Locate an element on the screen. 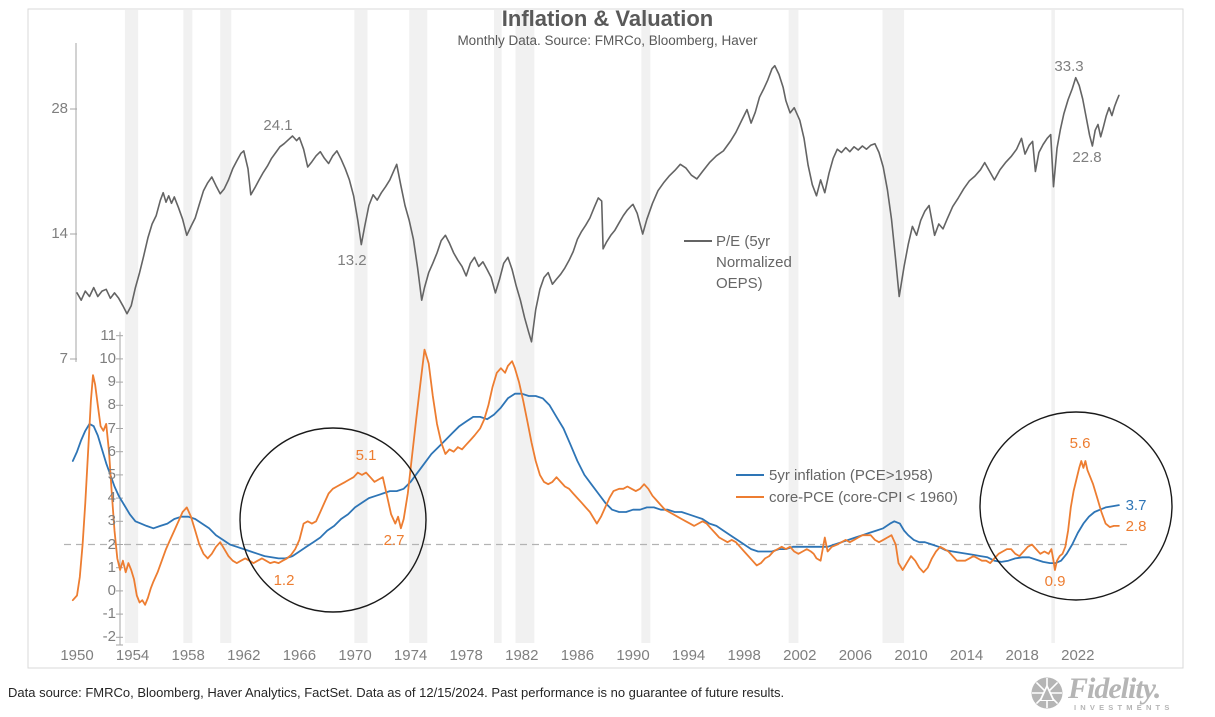 Image resolution: width=1215 pixels, height=717 pixels. pe-axis-label: 28 is located at coordinates (59, 108).